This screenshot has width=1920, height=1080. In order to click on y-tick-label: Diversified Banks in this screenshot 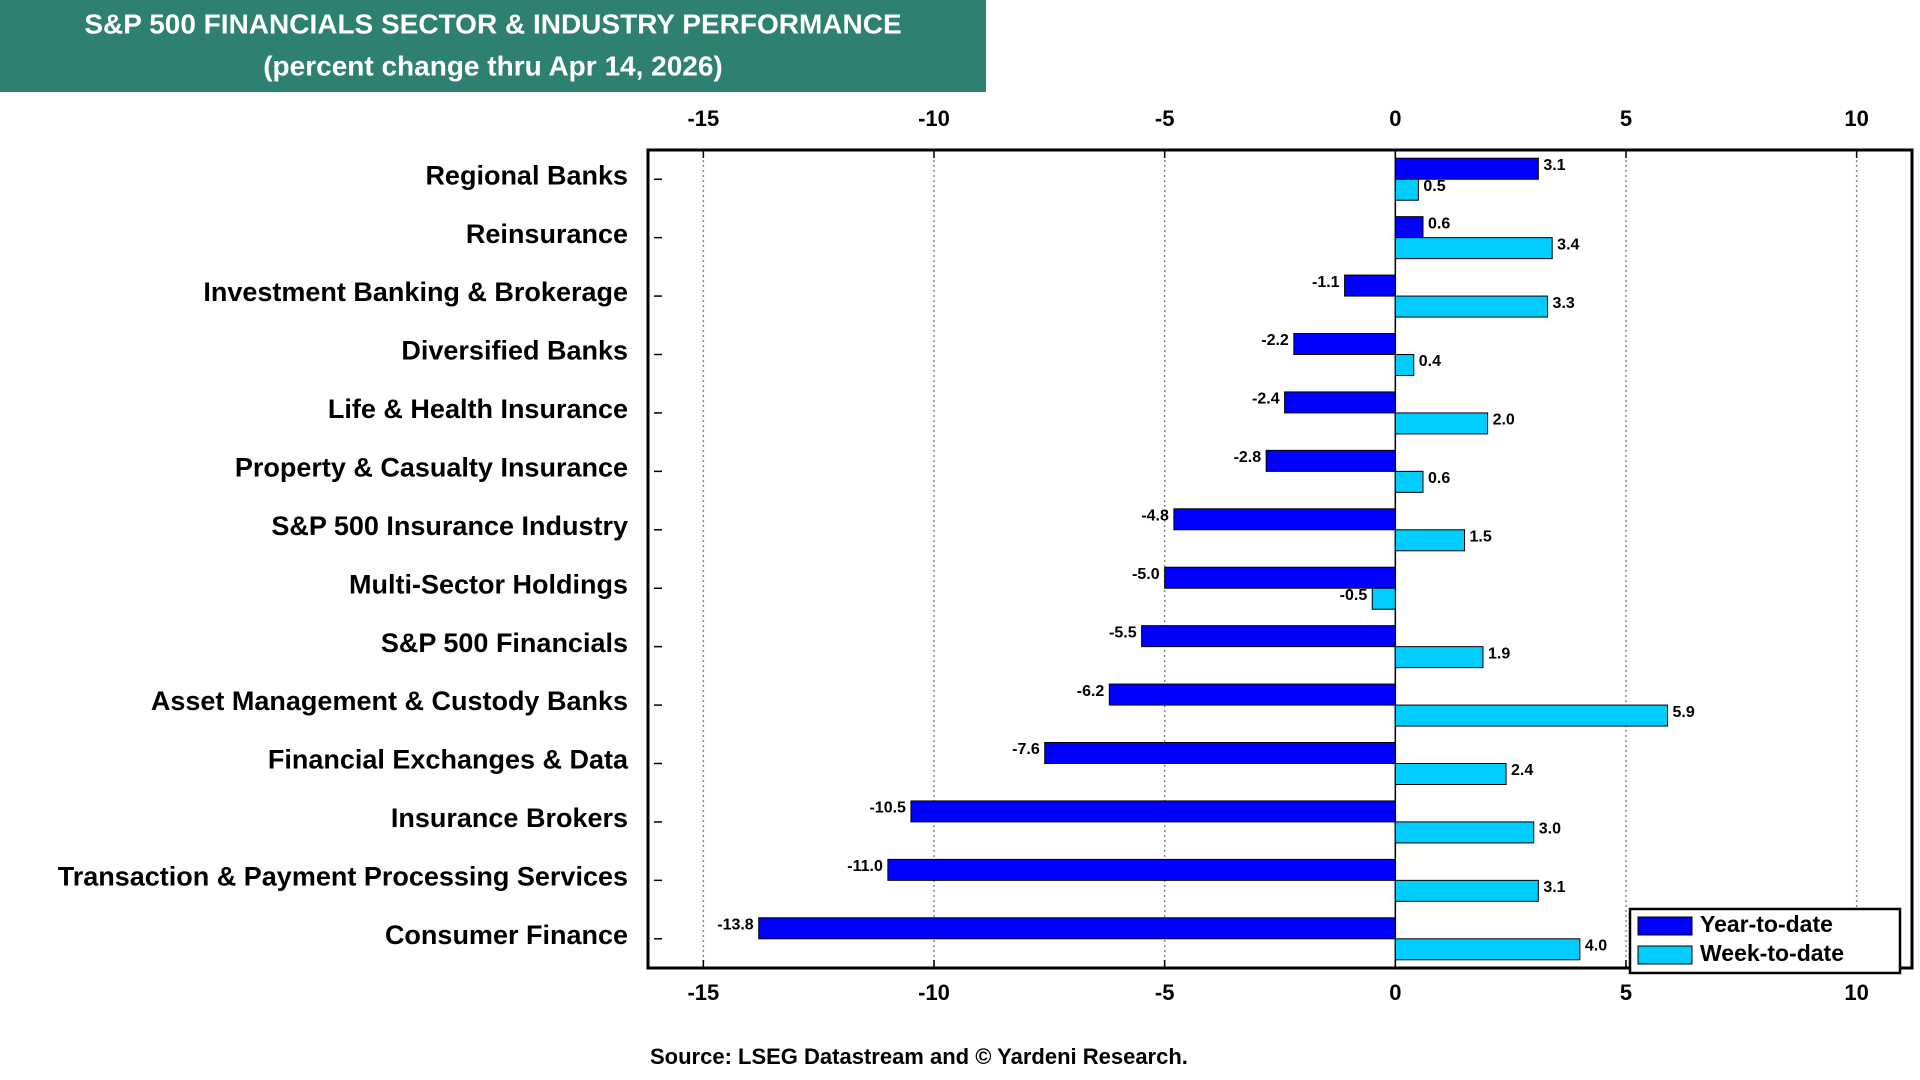, I will do `click(514, 351)`.